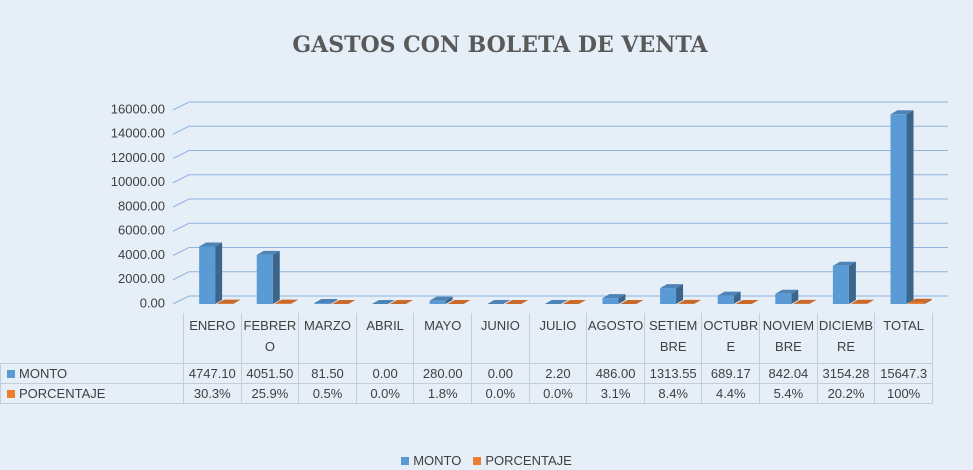 Image resolution: width=973 pixels, height=470 pixels. What do you see at coordinates (731, 373) in the screenshot?
I see `value-label: 689.17` at bounding box center [731, 373].